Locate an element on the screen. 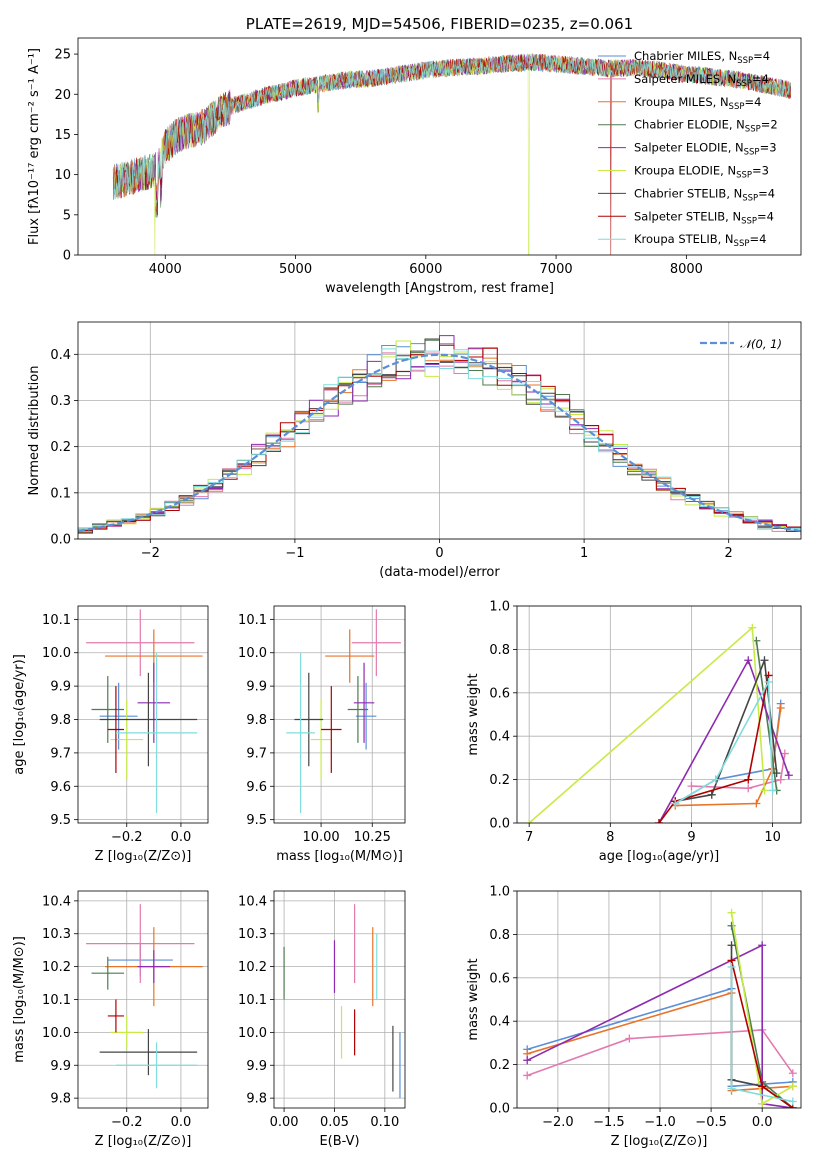 The image size is (819, 1174). spectrum-legend-entry-3: Chabrier ELODIE, NSSP=2 is located at coordinates (706, 126).